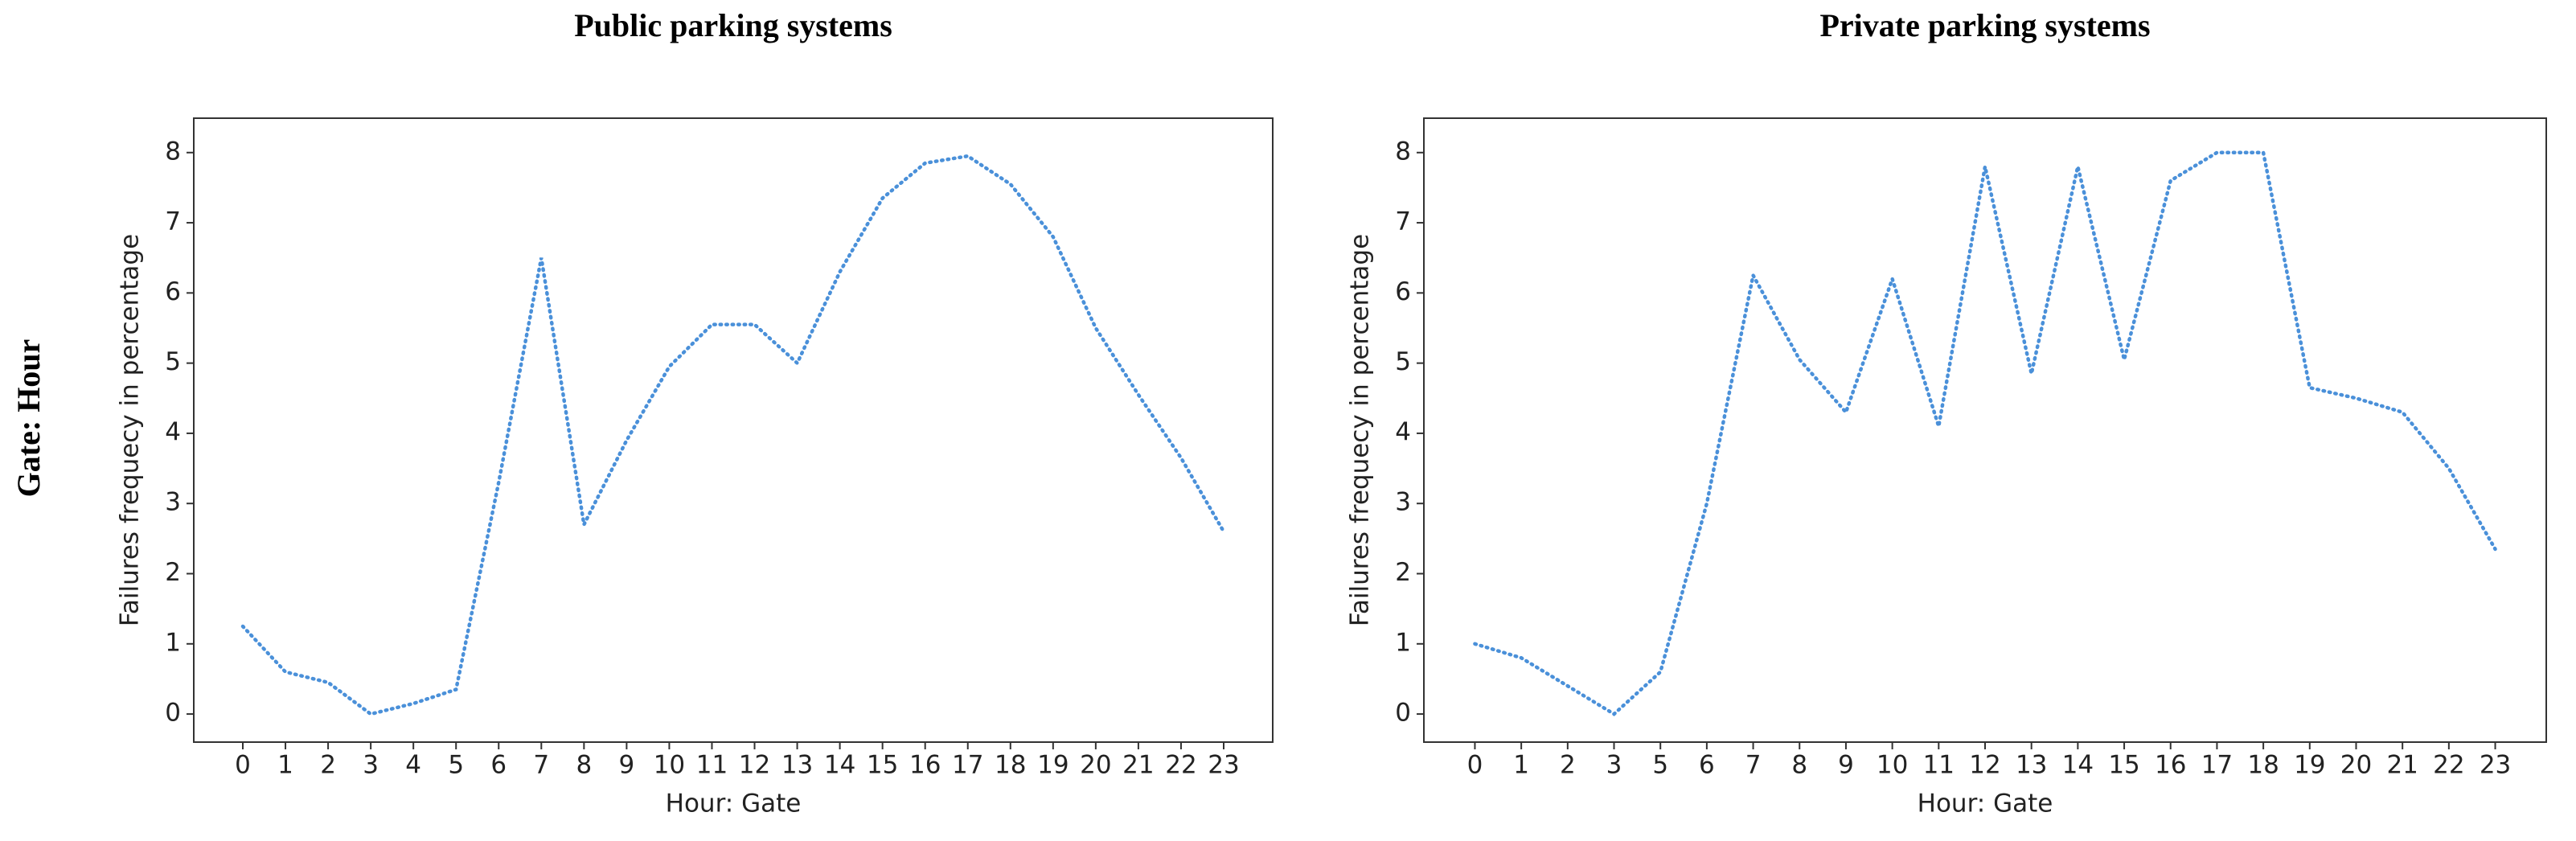 This screenshot has height=841, width=2576. What do you see at coordinates (1984, 25) in the screenshot?
I see `chart-title: Private parking systems` at bounding box center [1984, 25].